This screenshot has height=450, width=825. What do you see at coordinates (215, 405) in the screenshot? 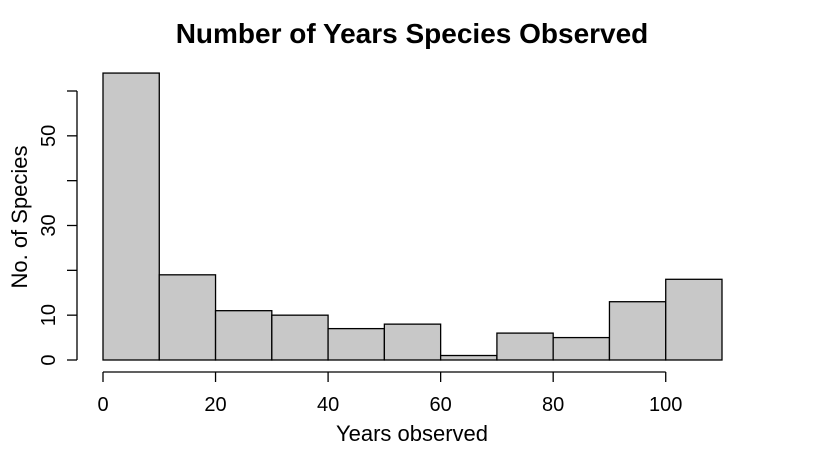
I see `x-tick-label-20: 20` at bounding box center [215, 405].